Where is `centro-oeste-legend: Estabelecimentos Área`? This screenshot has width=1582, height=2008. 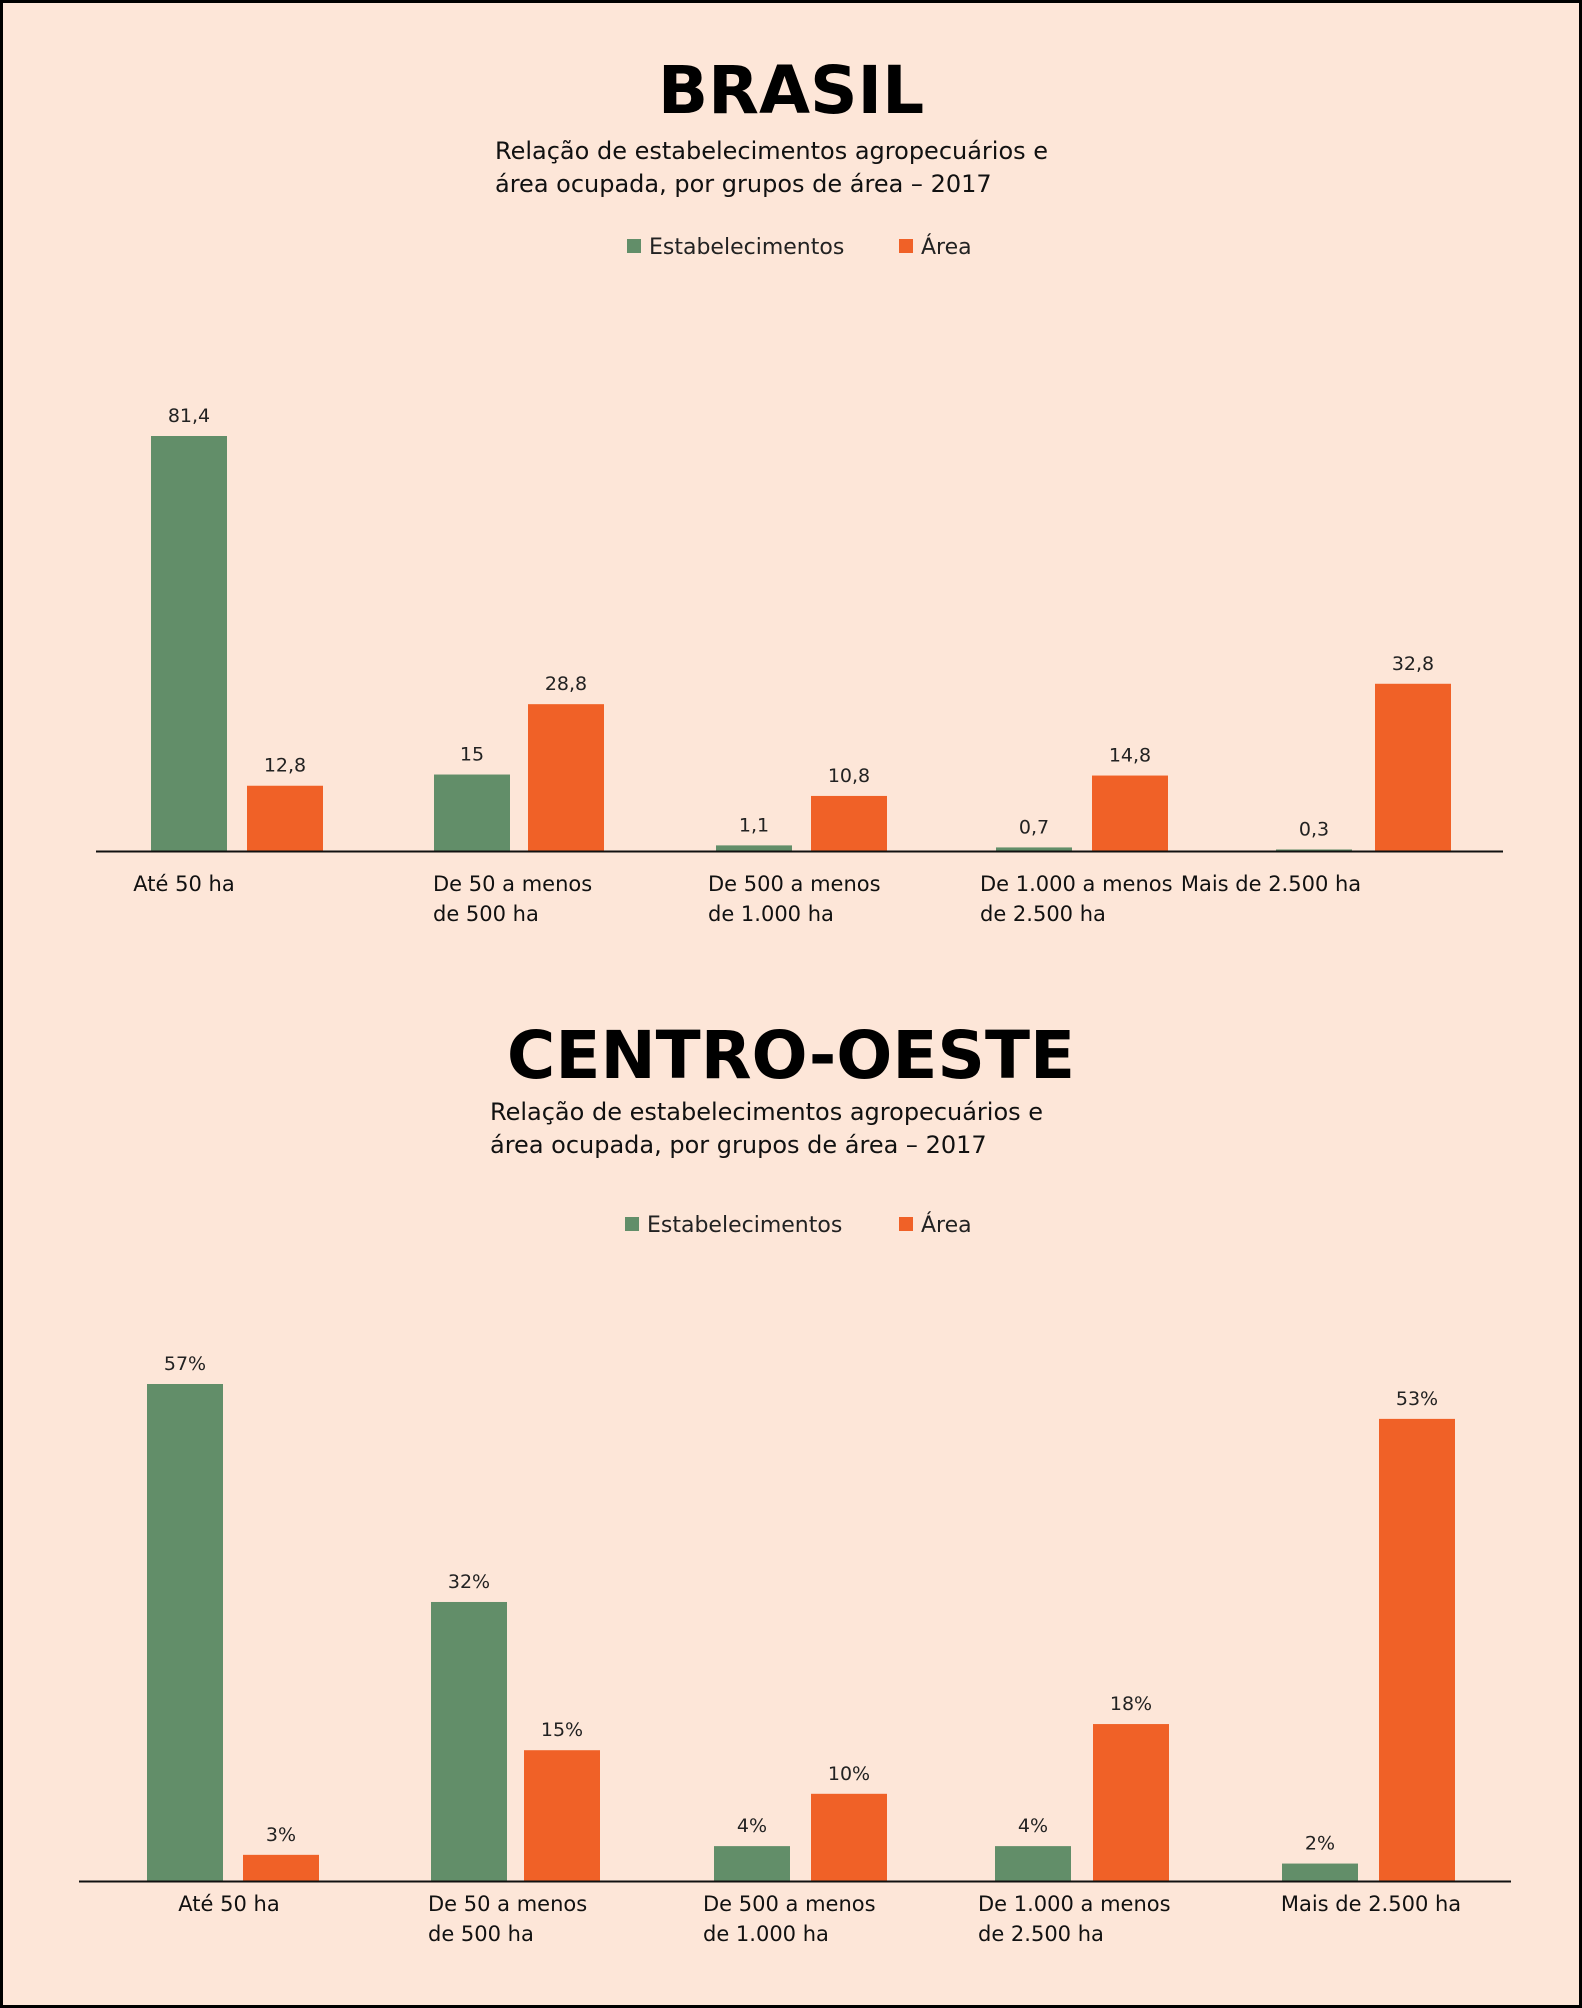 centro-oeste-legend: Estabelecimentos Área is located at coordinates (791, 1226).